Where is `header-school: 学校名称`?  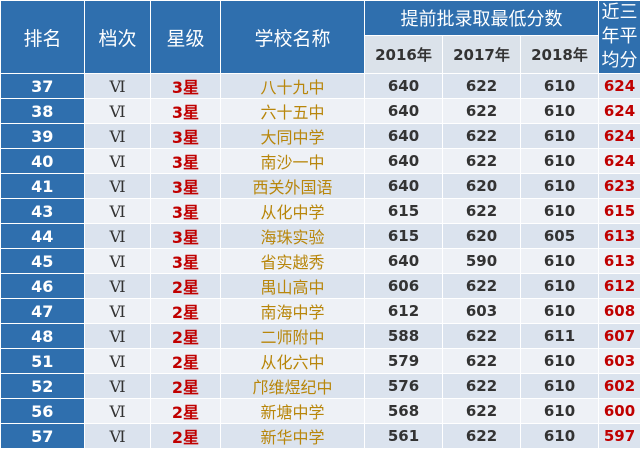
header-school: 学校名称 is located at coordinates (293, 37).